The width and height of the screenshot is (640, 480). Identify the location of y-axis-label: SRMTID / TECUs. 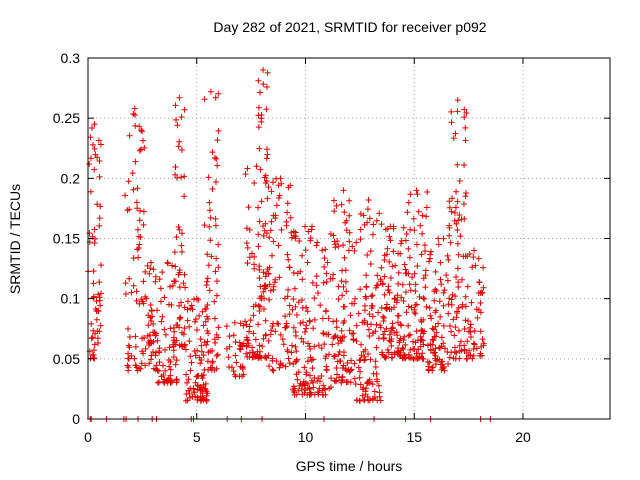
(15, 239).